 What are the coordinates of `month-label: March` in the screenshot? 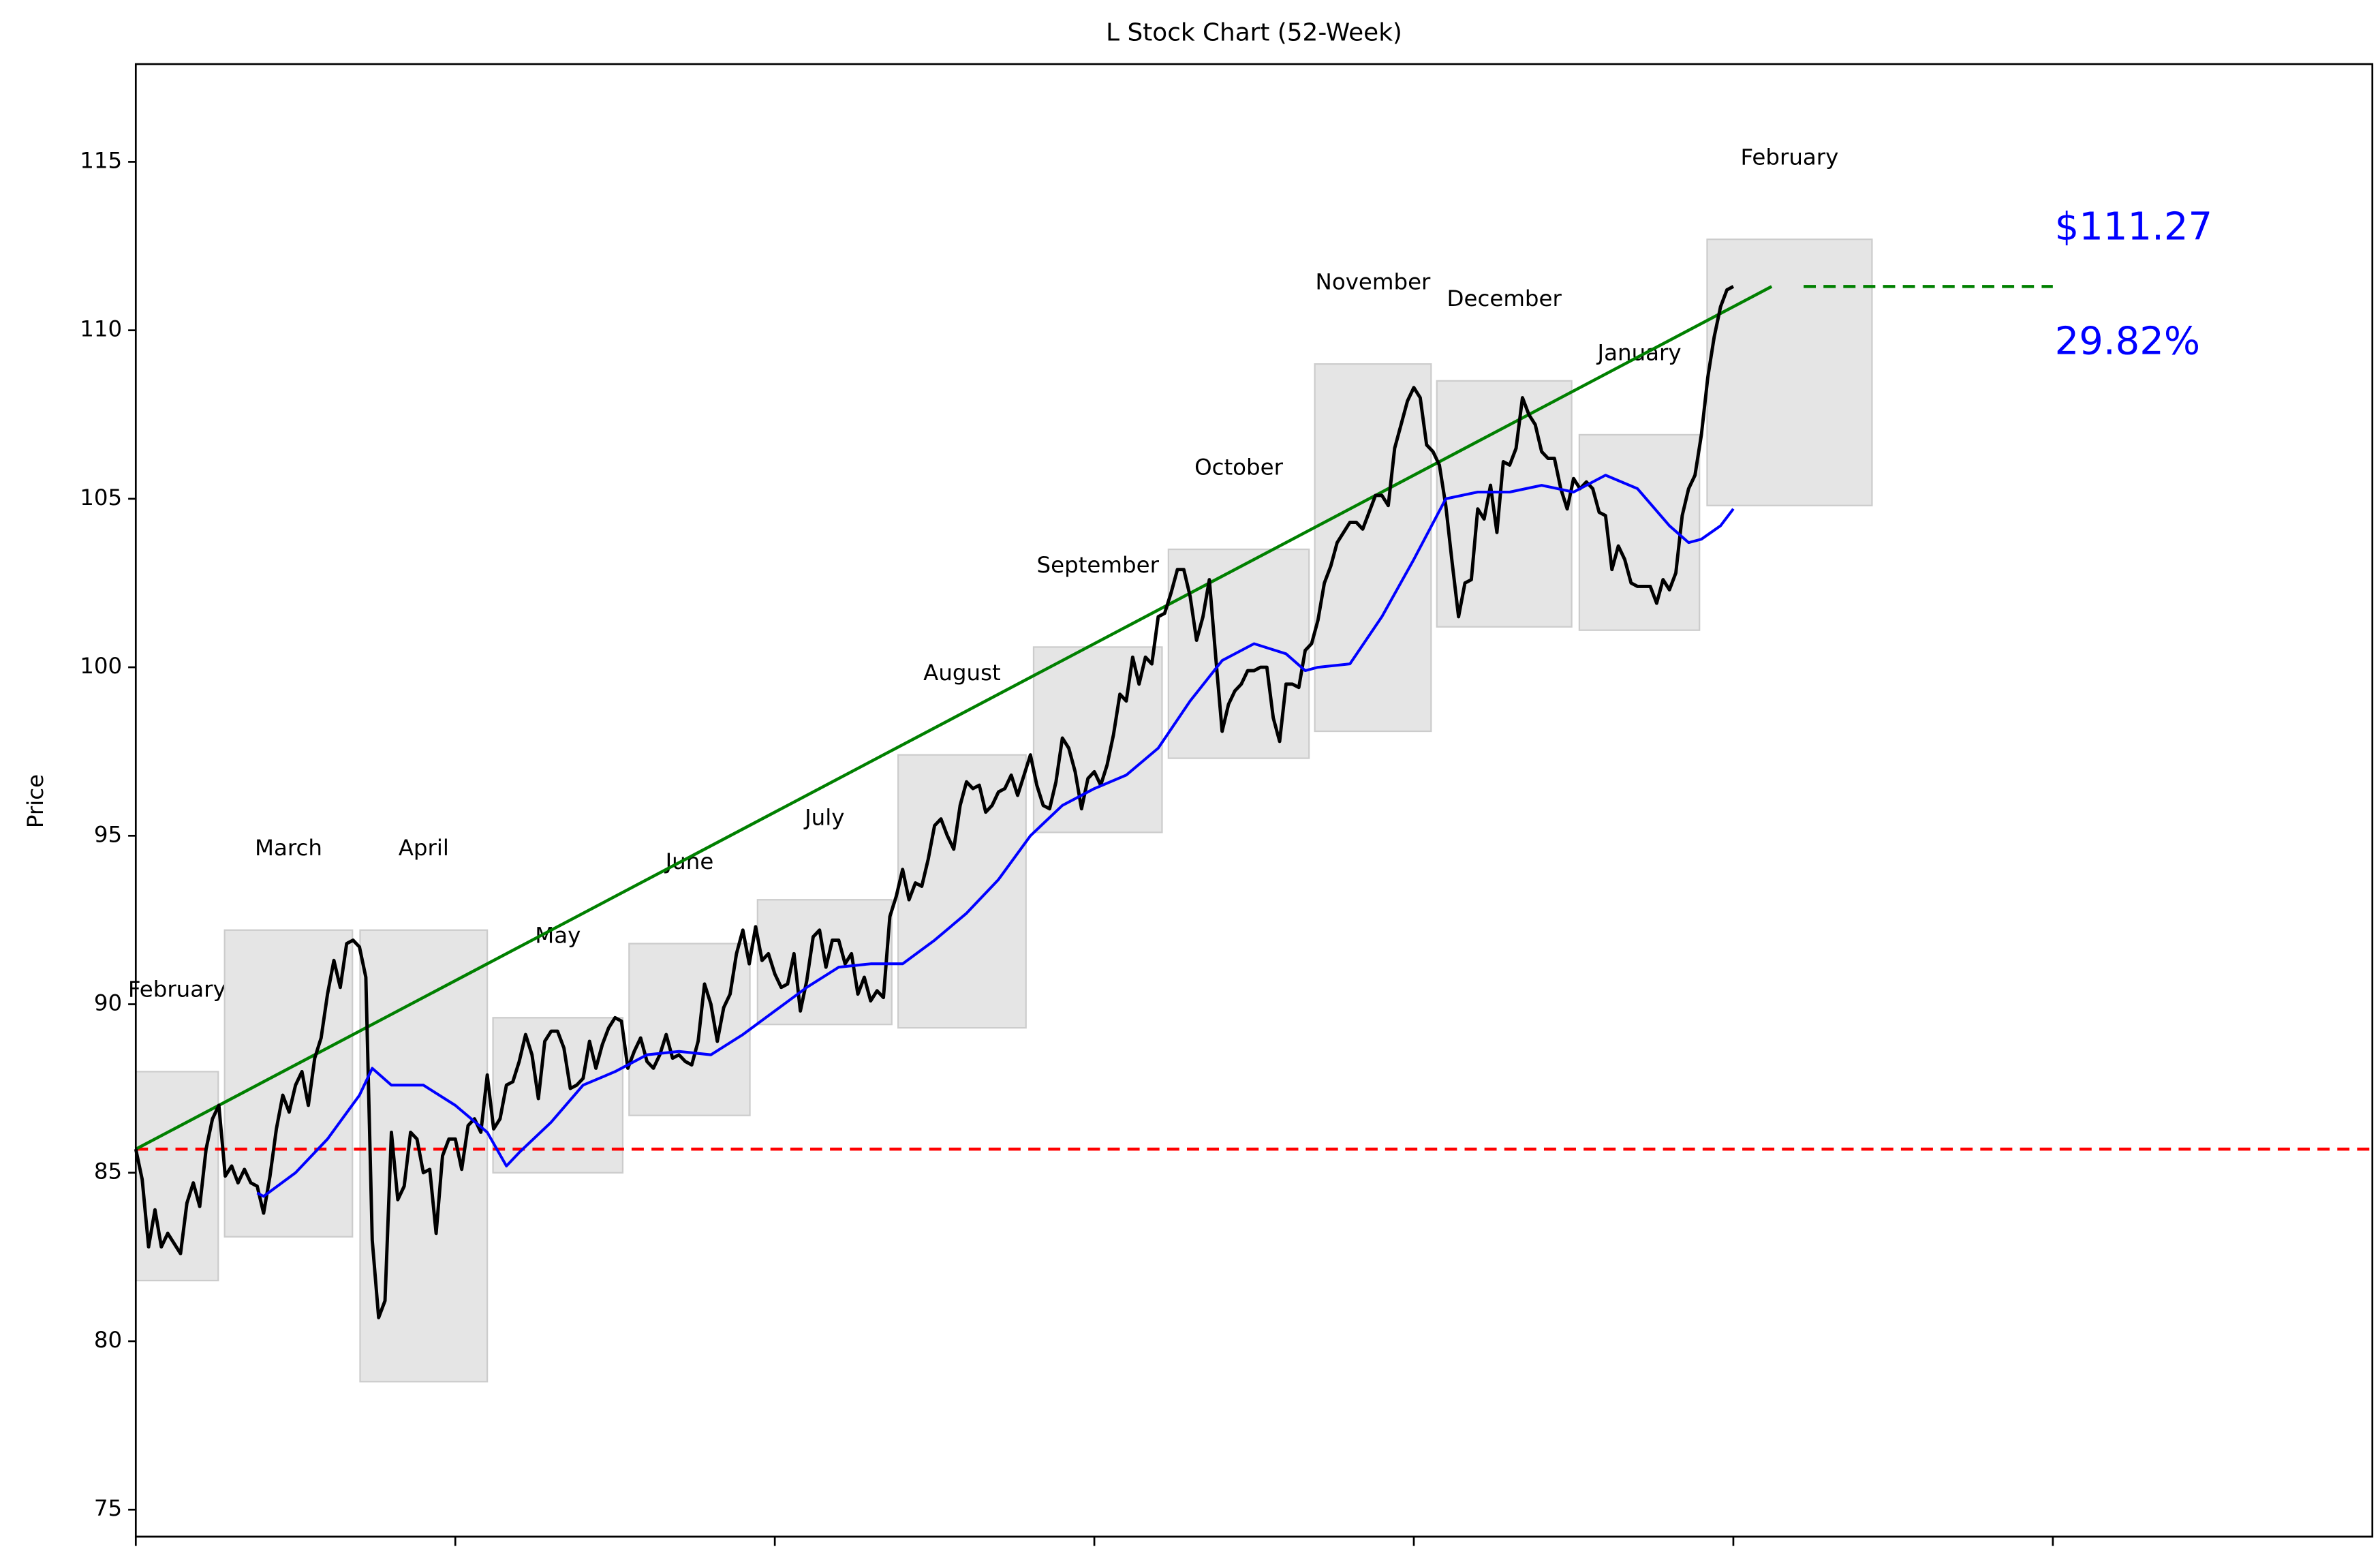 It's located at (288, 848).